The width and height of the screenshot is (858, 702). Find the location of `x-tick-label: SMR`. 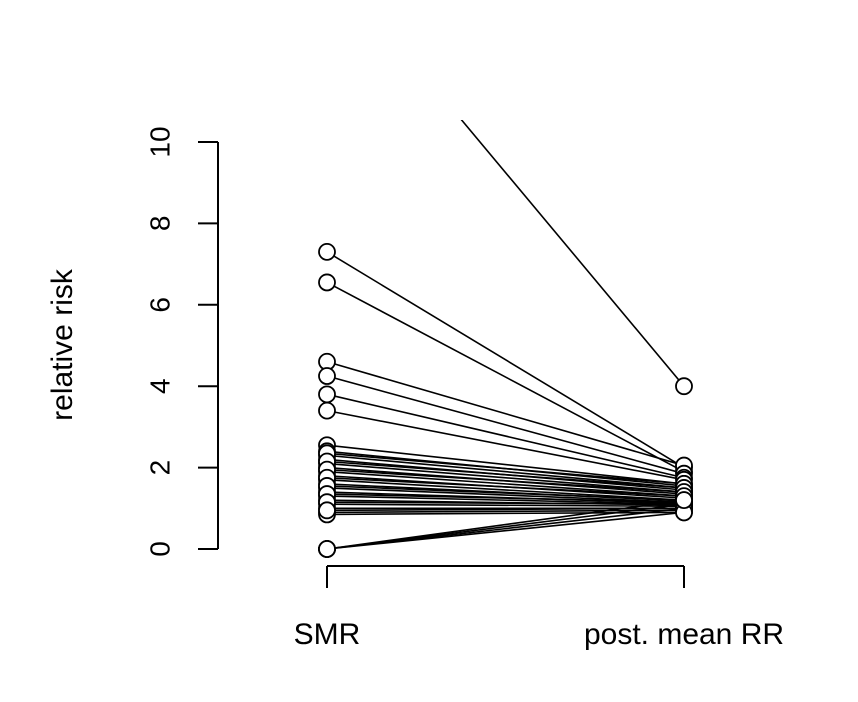

x-tick-label: SMR is located at coordinates (327, 634).